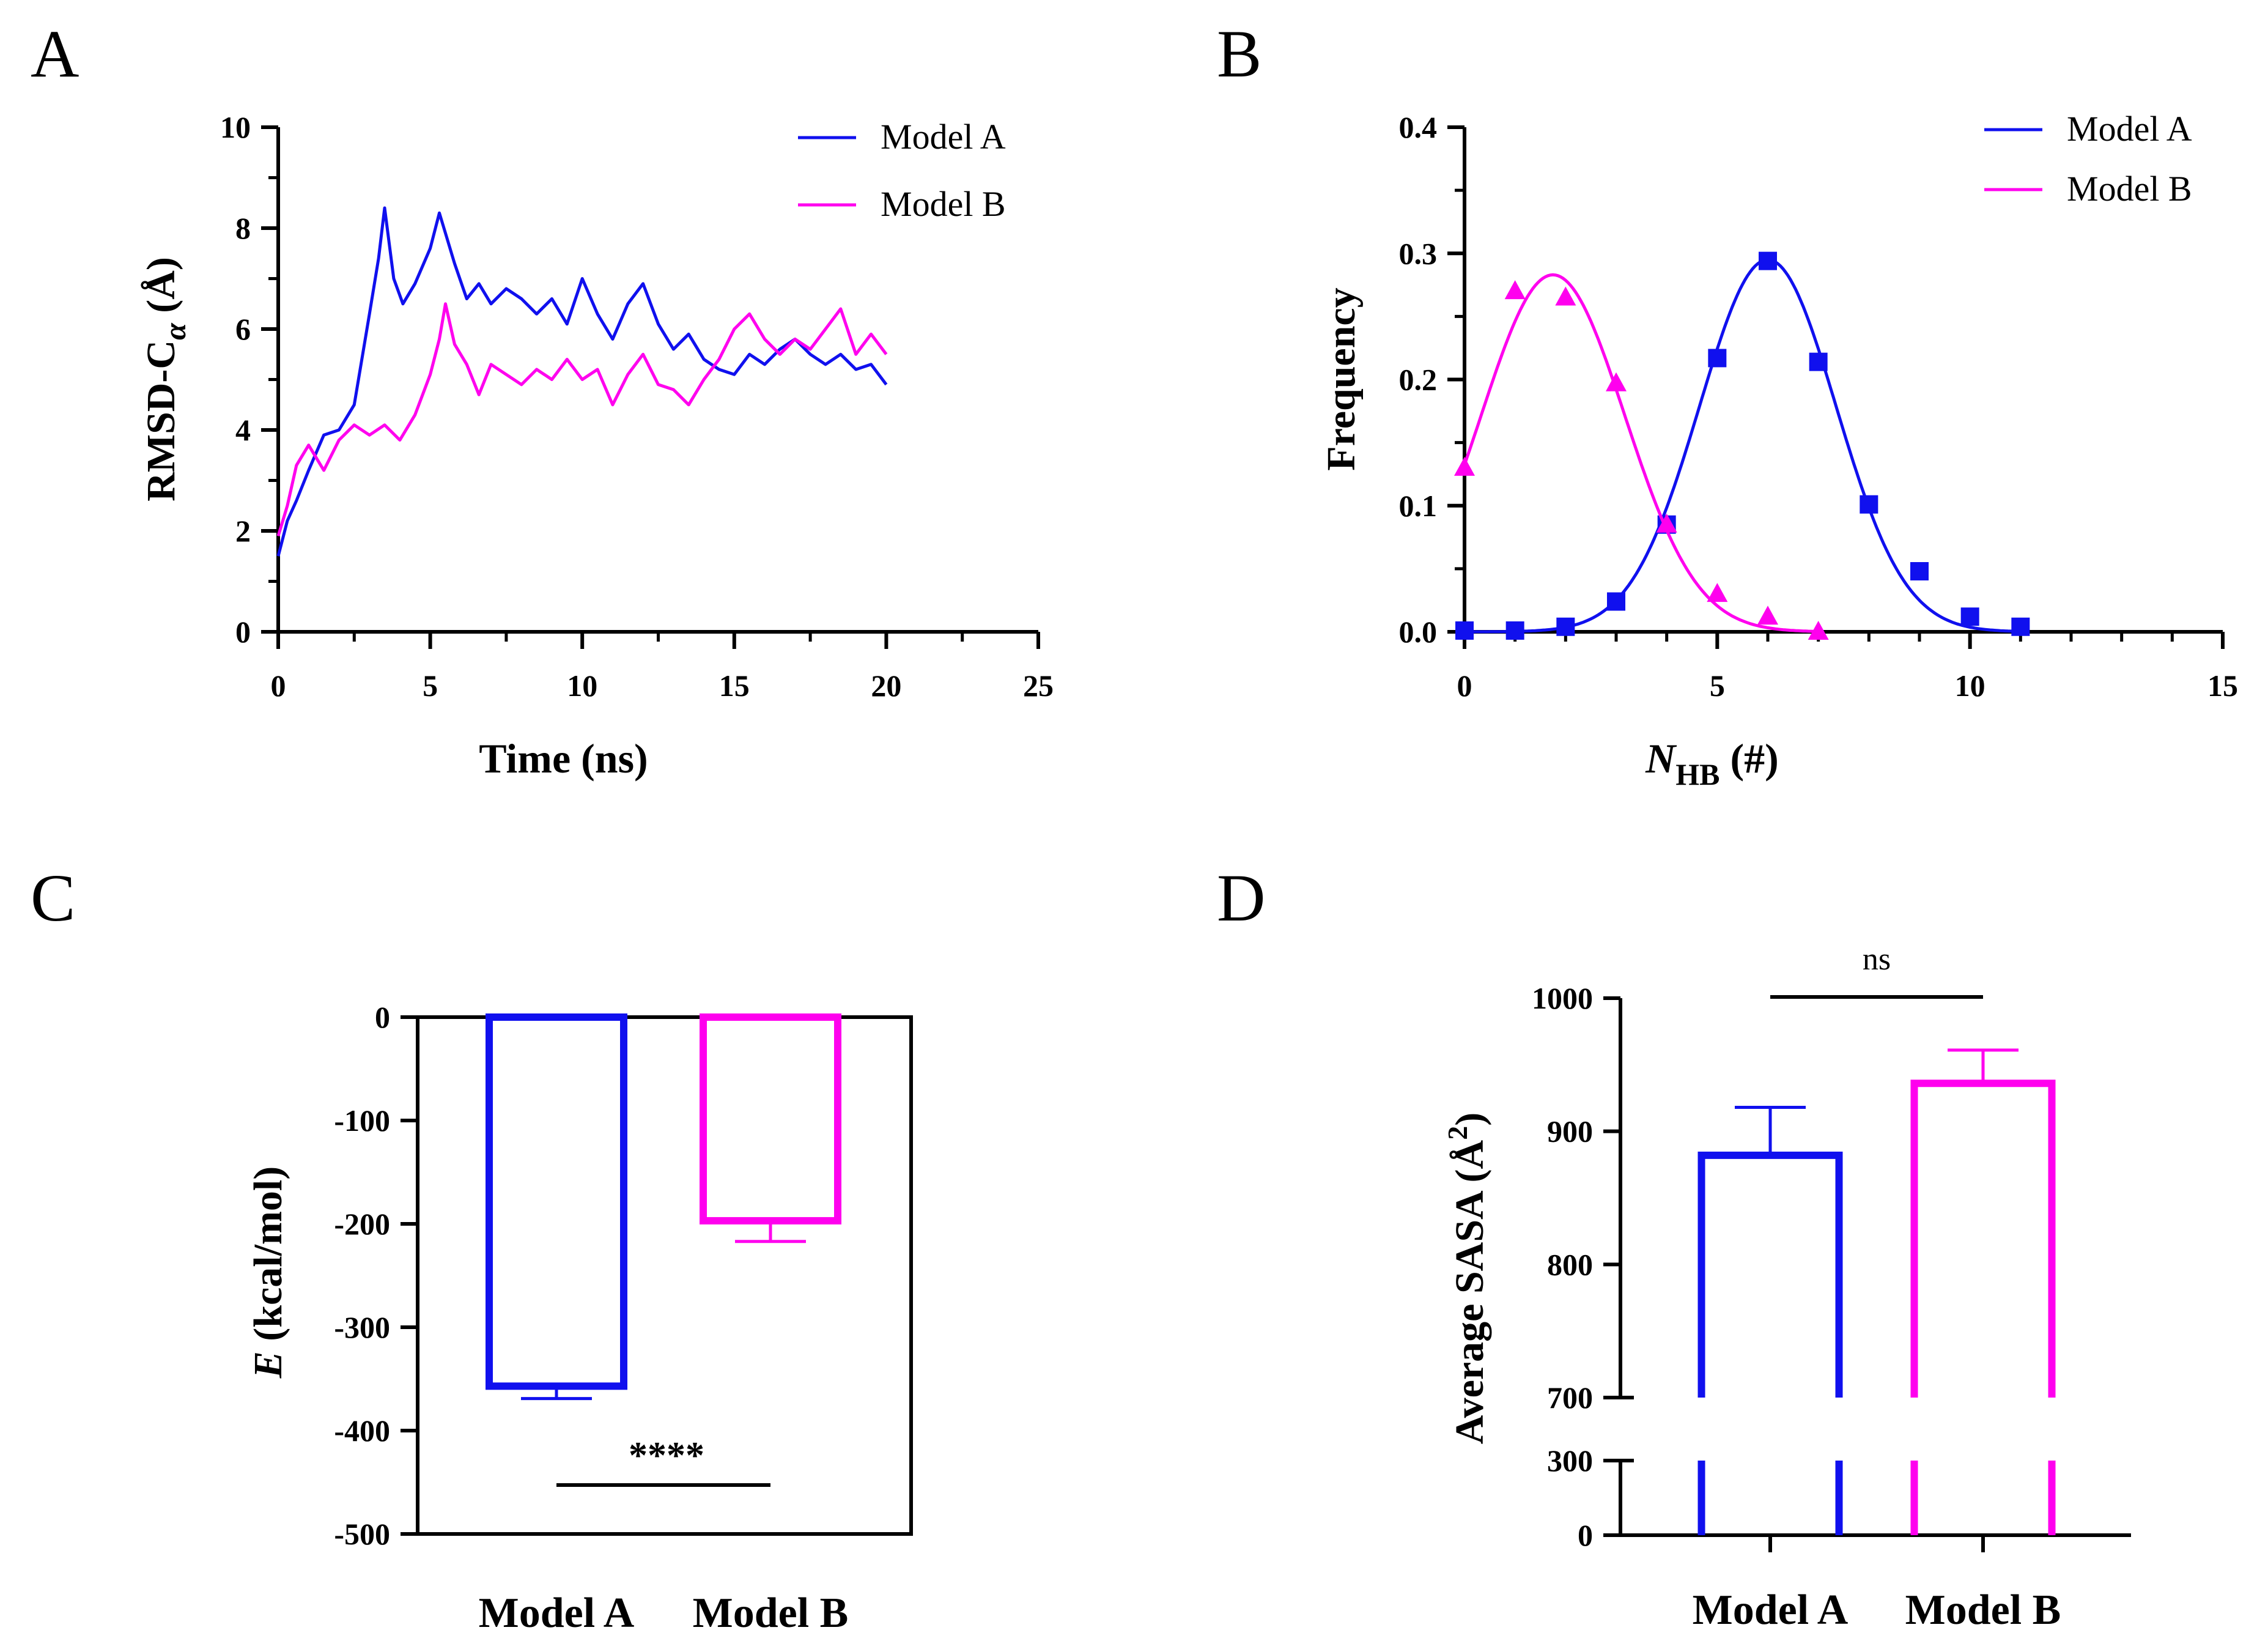  Describe the element at coordinates (243, 430) in the screenshot. I see `y-tick-label: 4` at that location.